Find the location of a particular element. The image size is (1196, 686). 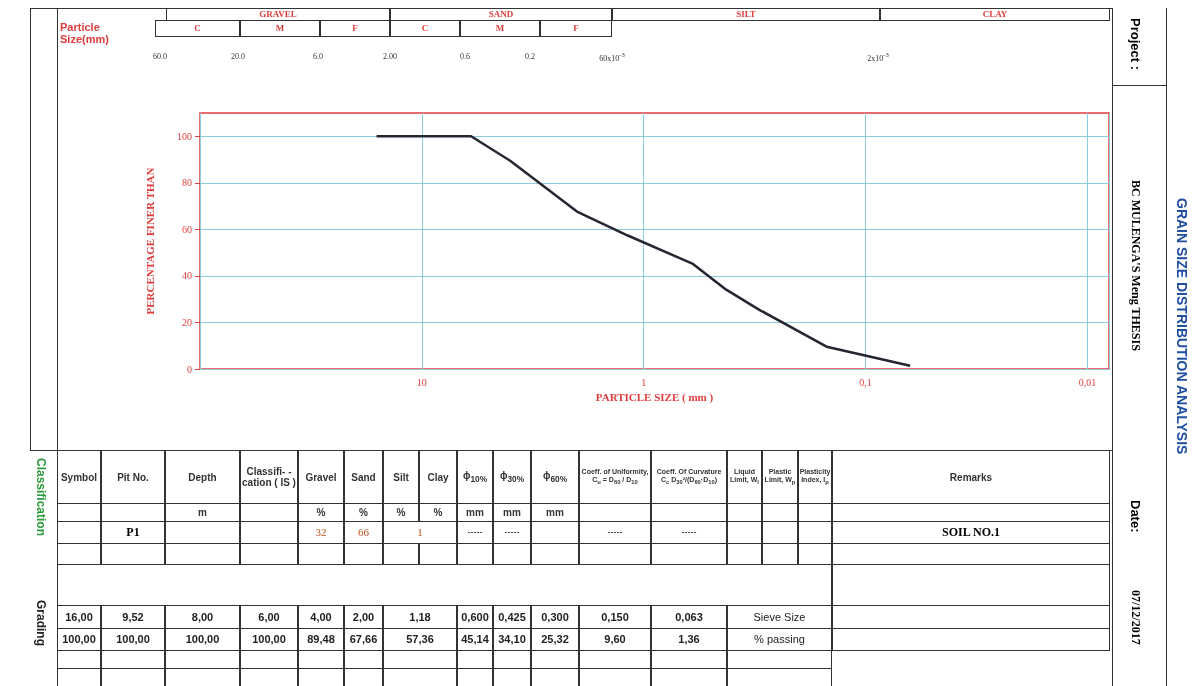

y-tick-label: 0 is located at coordinates (189, 369).